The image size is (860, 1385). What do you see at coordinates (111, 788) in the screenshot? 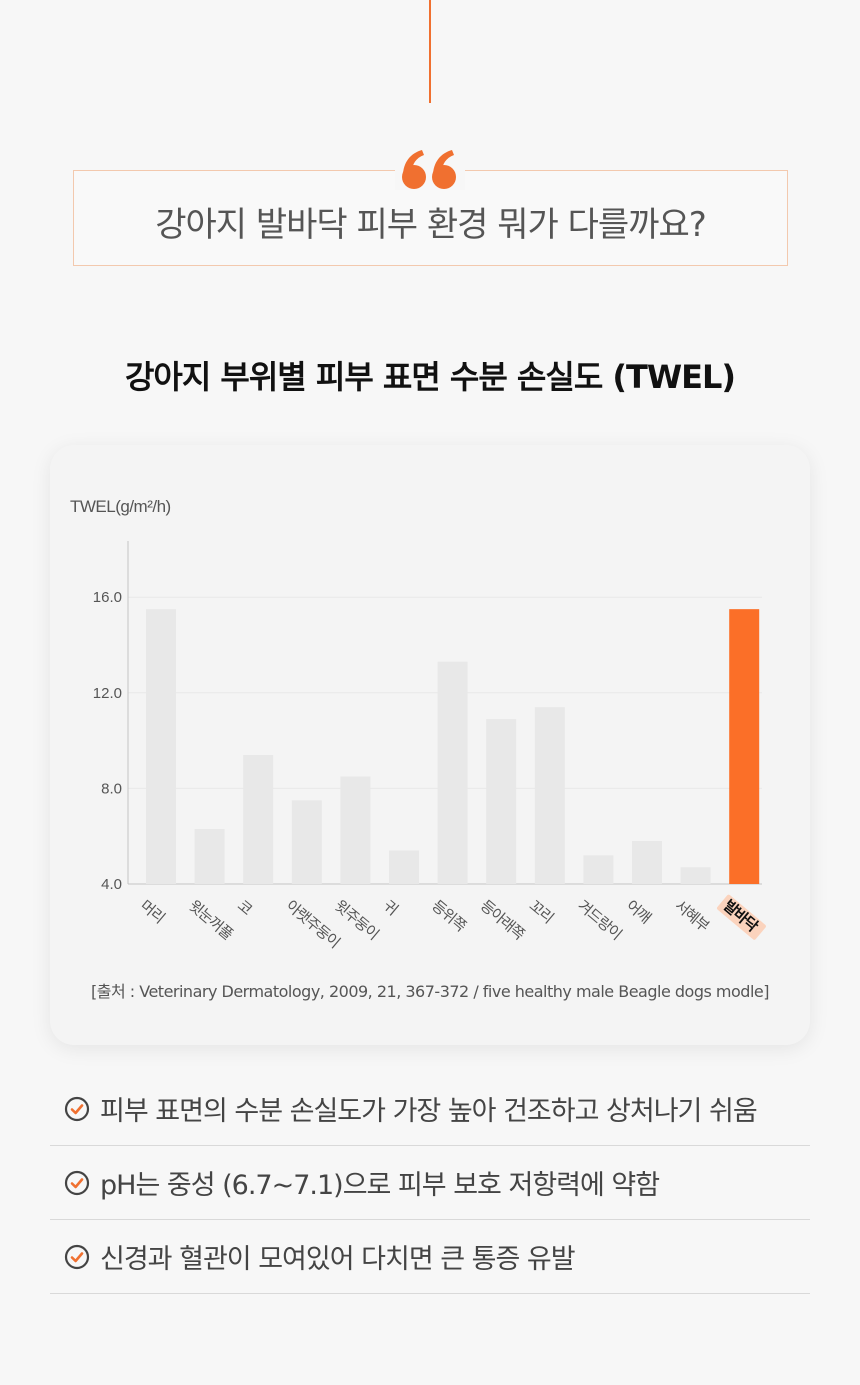
I see `y-tick-label: 8.0` at bounding box center [111, 788].